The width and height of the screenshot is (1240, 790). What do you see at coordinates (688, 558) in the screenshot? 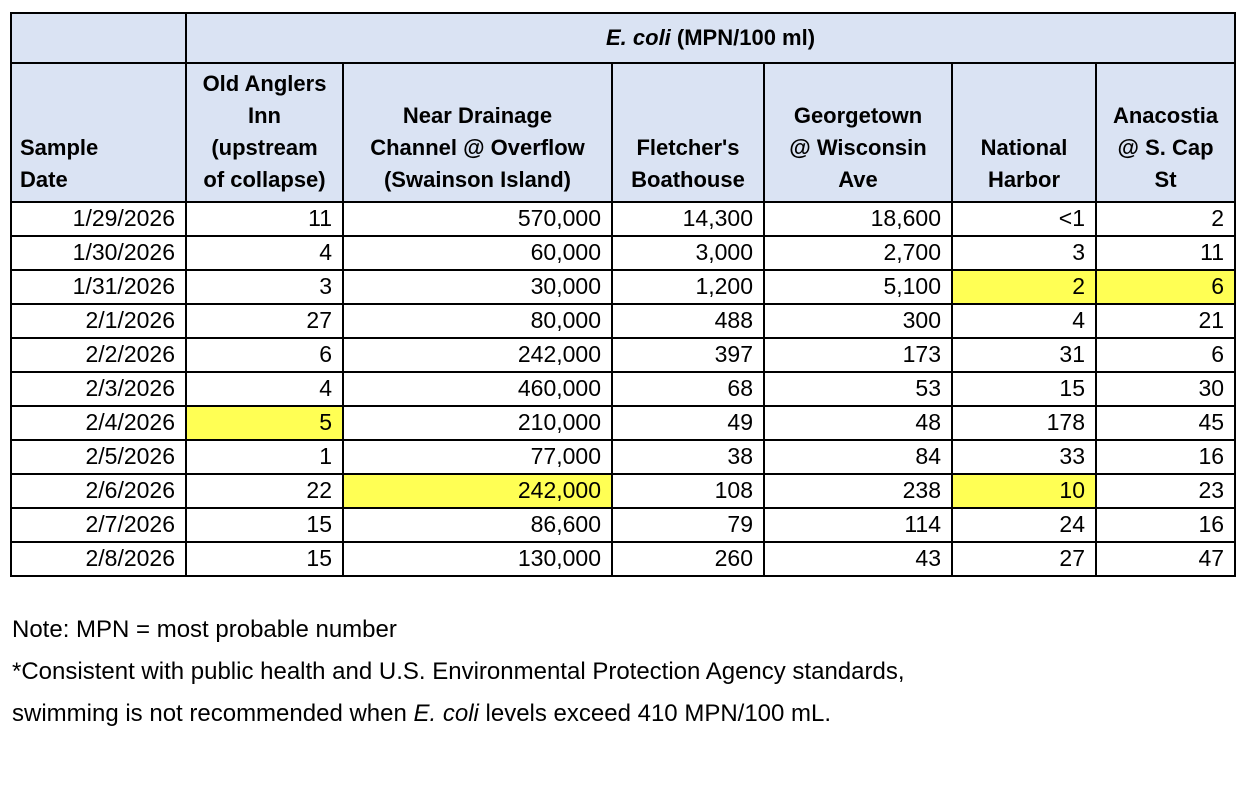
I see `ecoli-value-cell: 260` at bounding box center [688, 558].